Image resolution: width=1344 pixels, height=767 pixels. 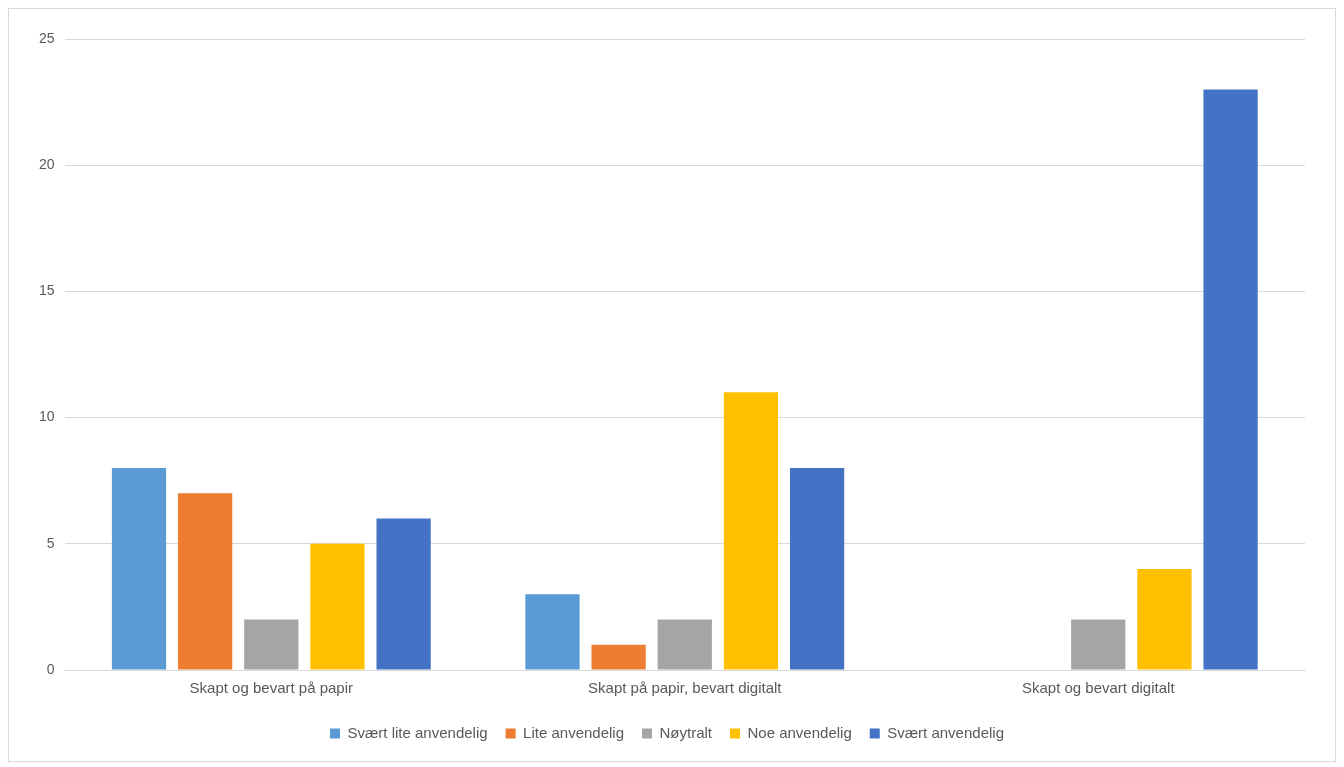 What do you see at coordinates (945, 732) in the screenshot?
I see `legend-label: Svært anvendelig` at bounding box center [945, 732].